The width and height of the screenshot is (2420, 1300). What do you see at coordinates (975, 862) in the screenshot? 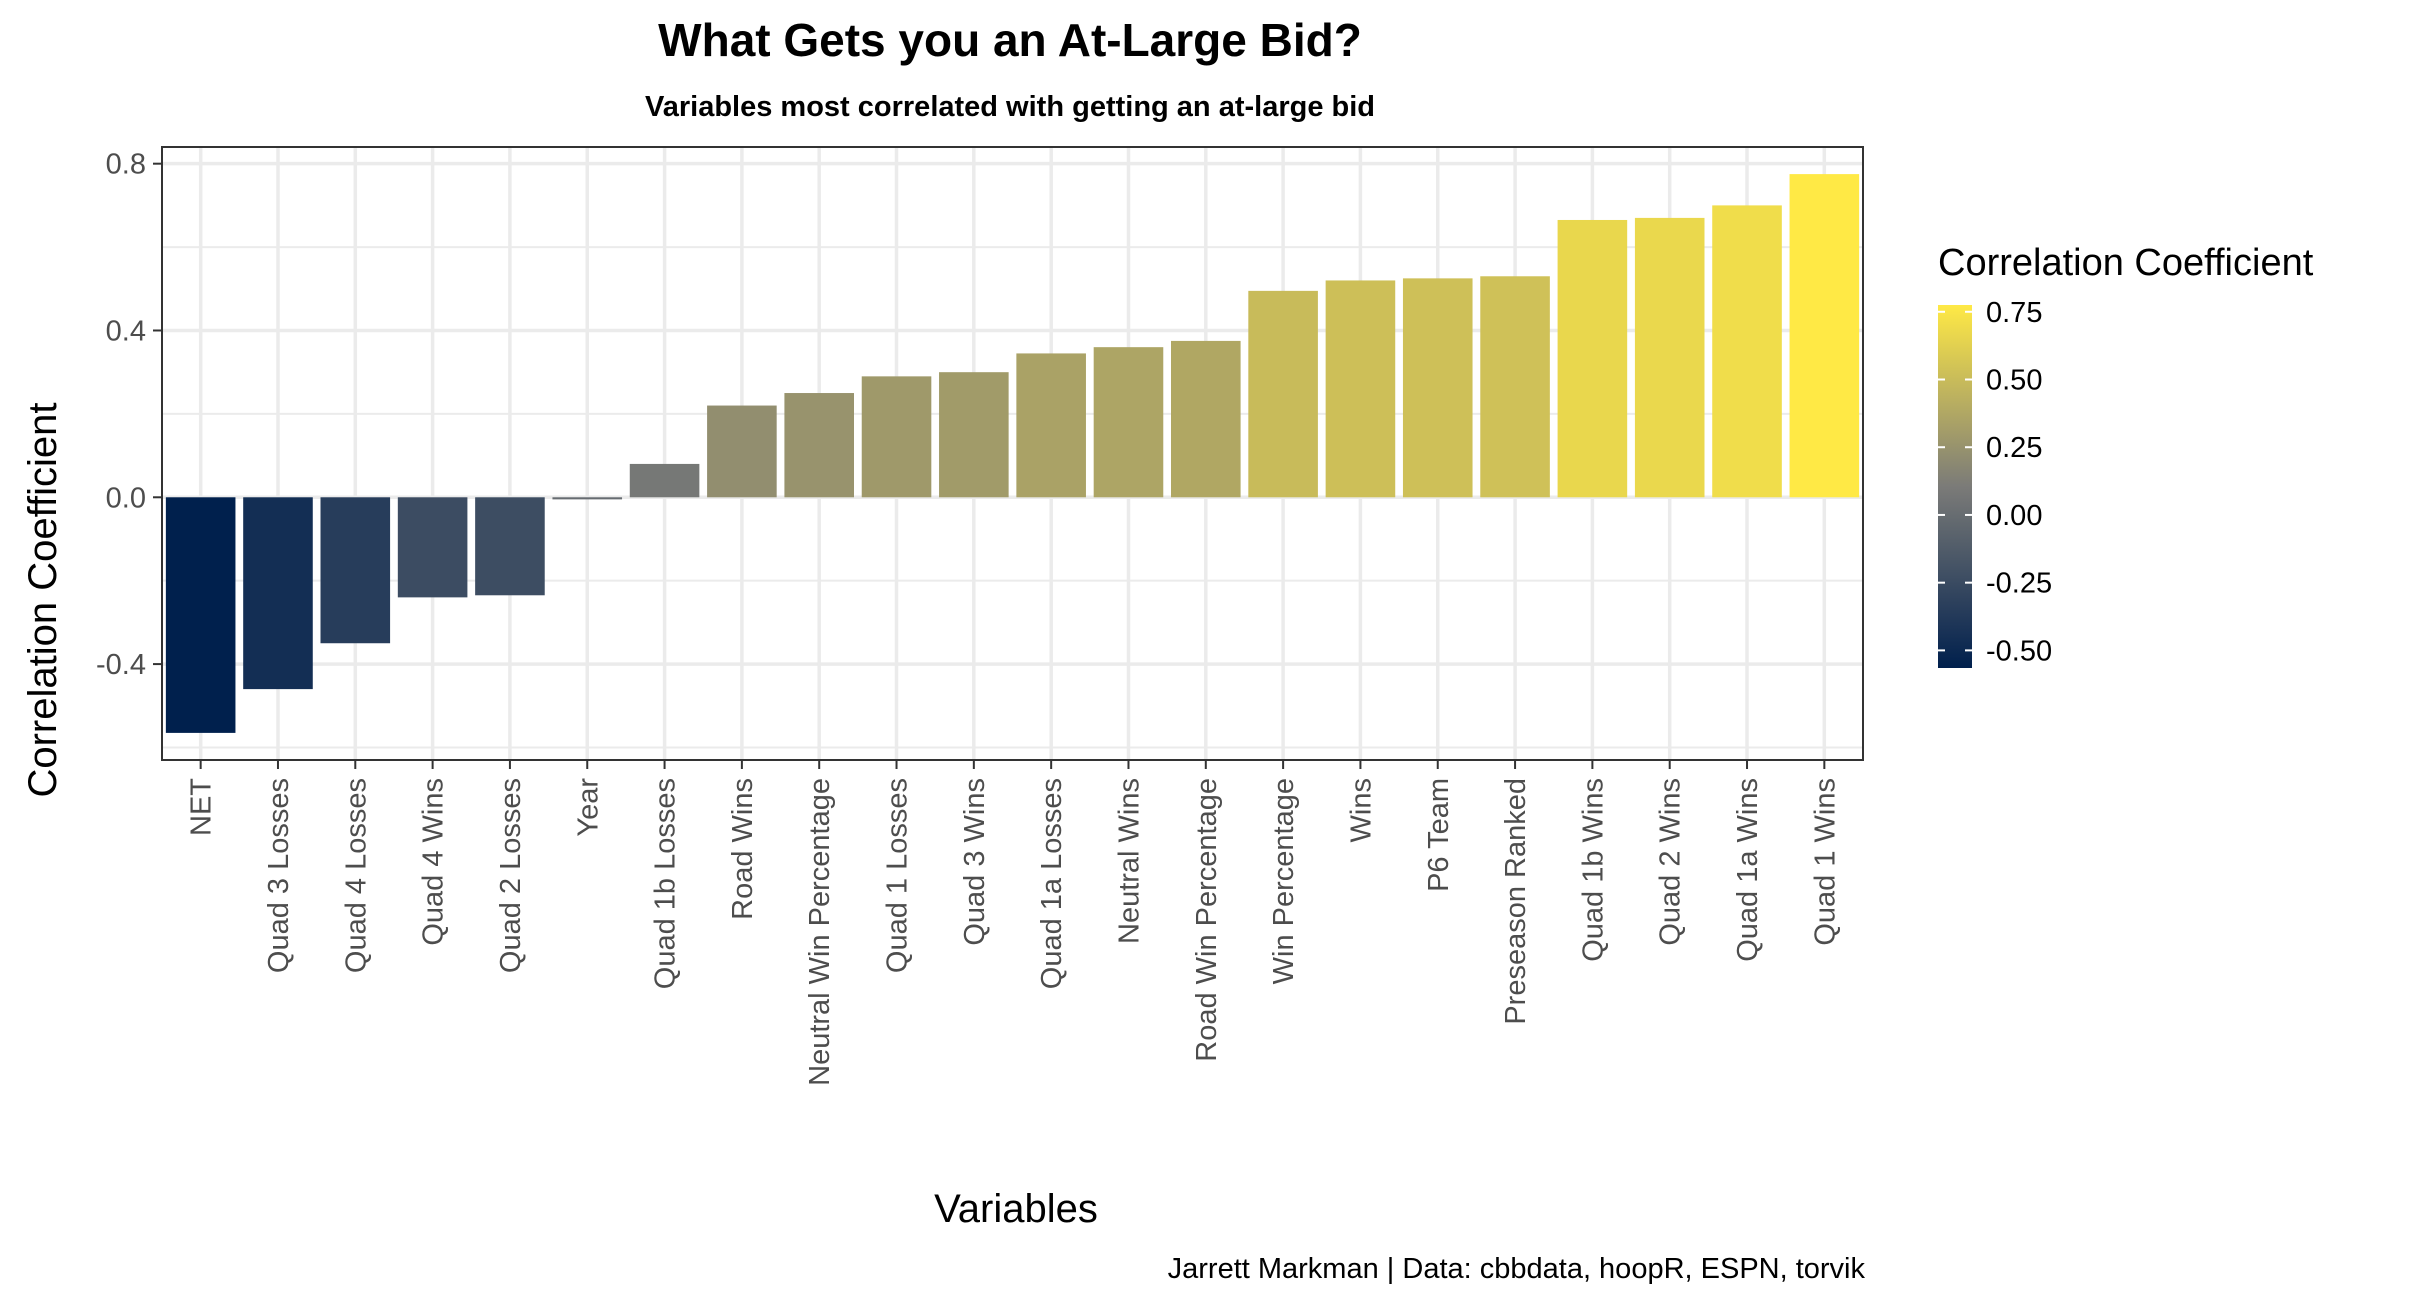
I see `x-tick-label: Quad 3 Wins` at bounding box center [975, 862].